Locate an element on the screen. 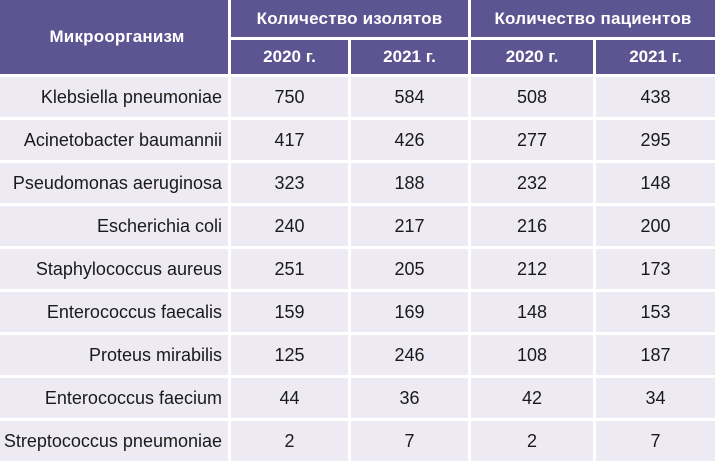  table-row: Staphylococcus aureus 251 205 212 173 is located at coordinates (357, 269).